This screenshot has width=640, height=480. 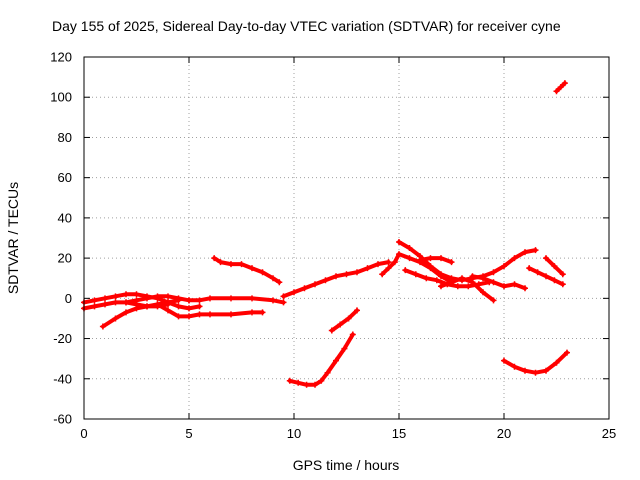 What do you see at coordinates (62, 378) in the screenshot?
I see `y-tick-label: -40` at bounding box center [62, 378].